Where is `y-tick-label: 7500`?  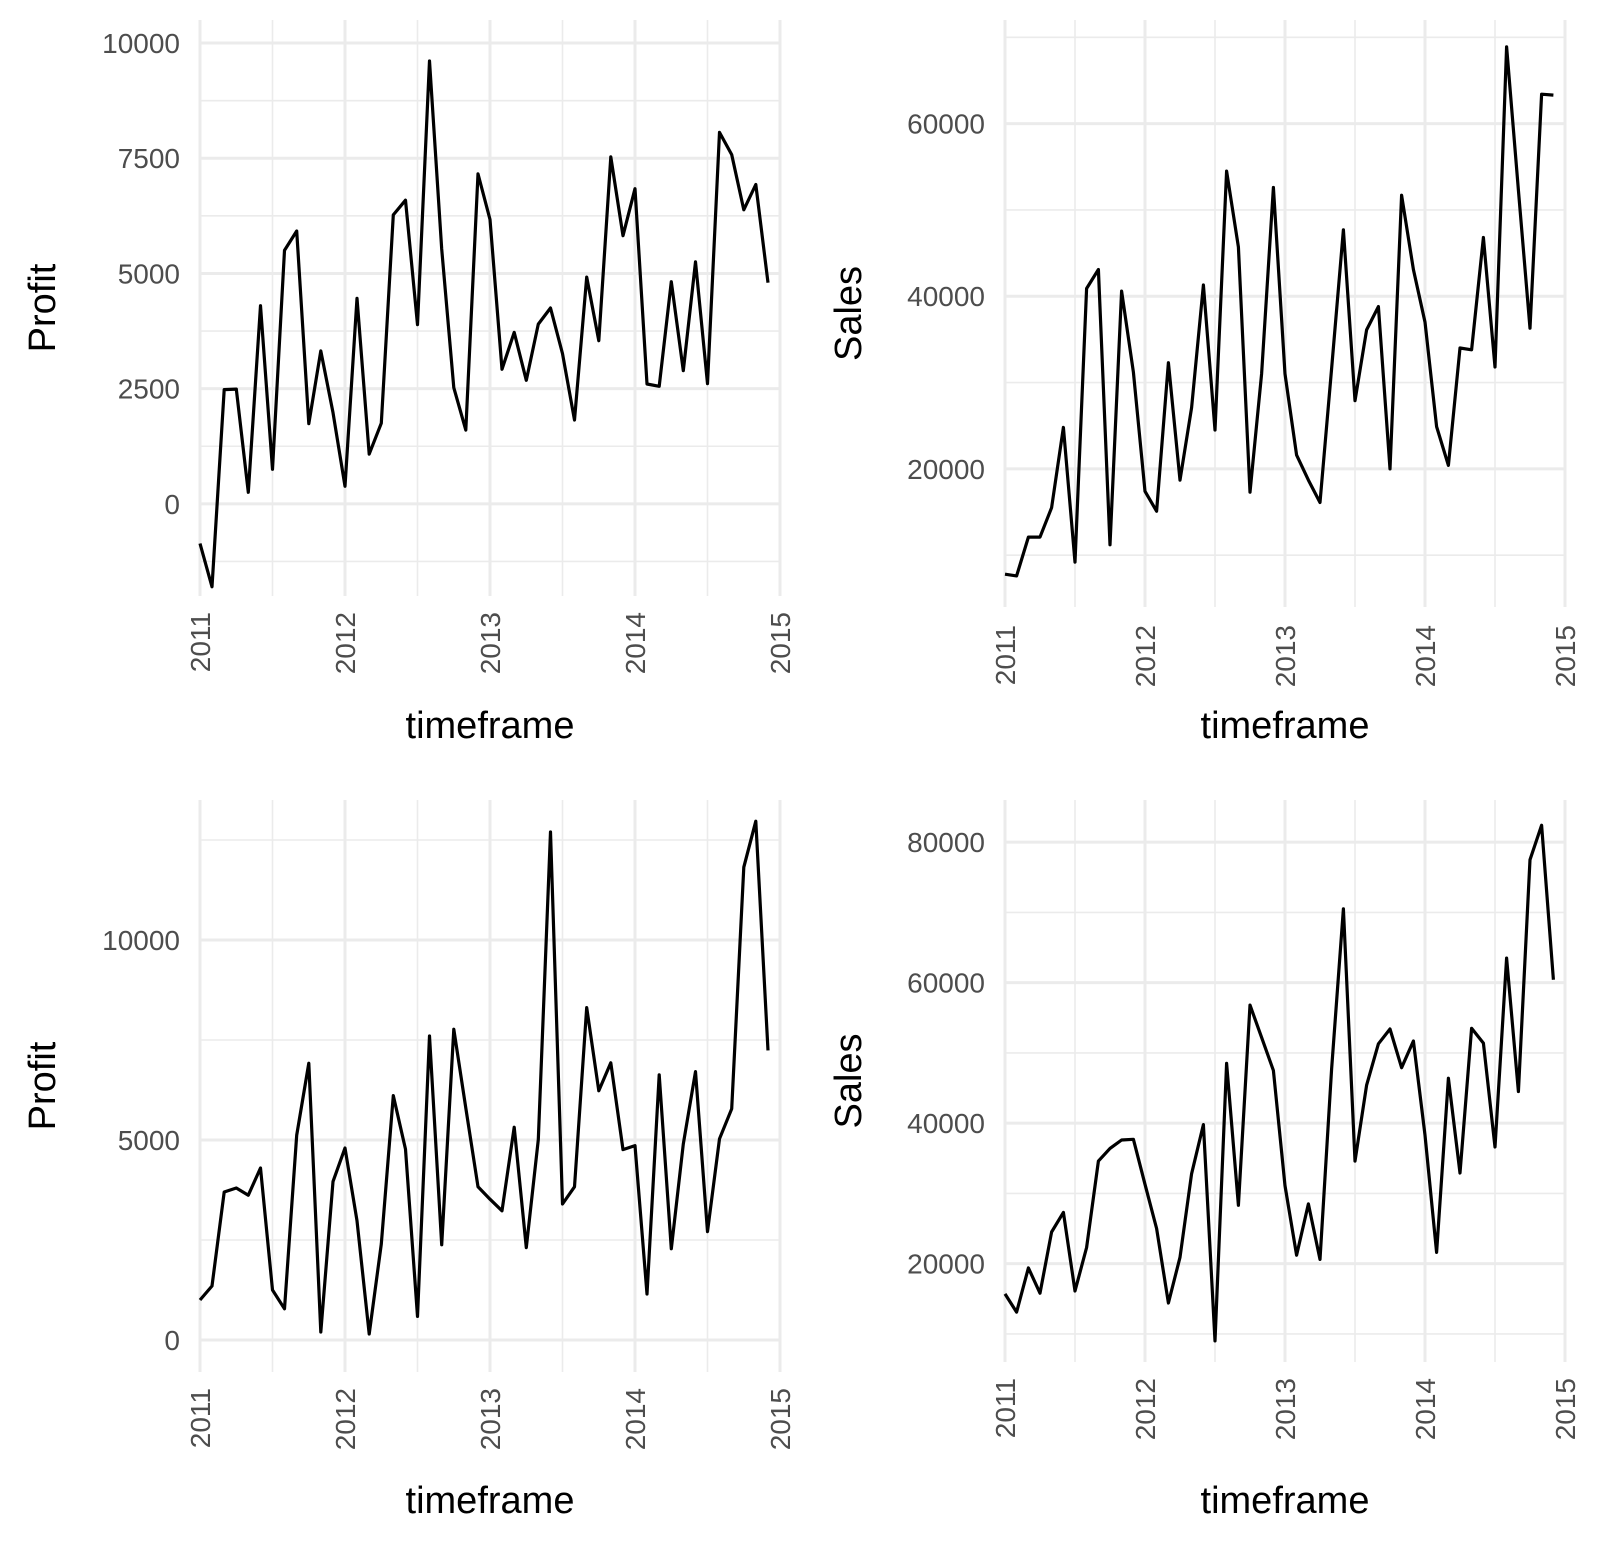 y-tick-label: 7500 is located at coordinates (149, 158).